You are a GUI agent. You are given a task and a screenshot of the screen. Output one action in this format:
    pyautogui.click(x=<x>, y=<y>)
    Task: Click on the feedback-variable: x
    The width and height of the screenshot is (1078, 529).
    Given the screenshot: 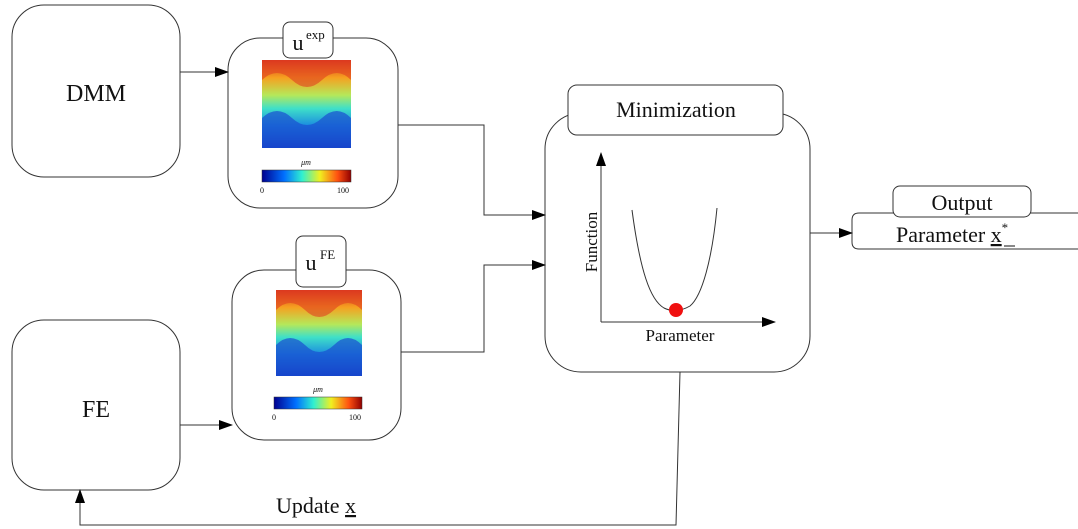 What is the action you would take?
    pyautogui.click(x=350, y=505)
    